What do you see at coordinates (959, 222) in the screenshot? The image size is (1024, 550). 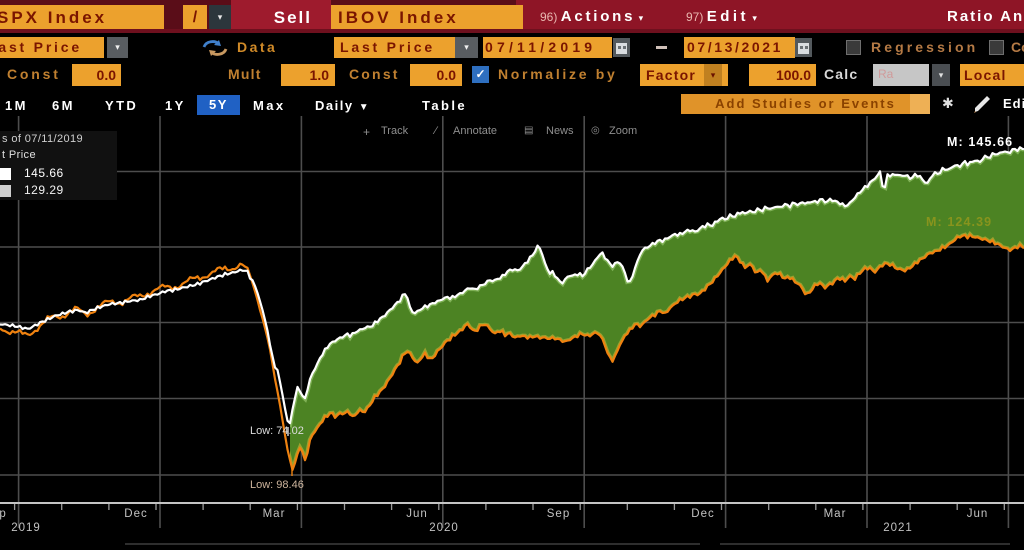 I see `svg-text: M: 124.39` at bounding box center [959, 222].